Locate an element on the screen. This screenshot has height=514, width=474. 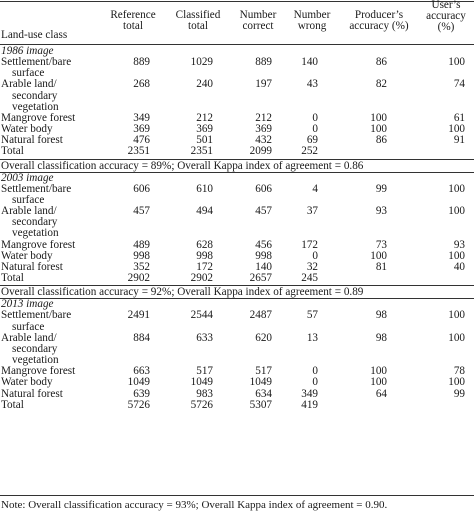
cell-cls: 517 is located at coordinates (204, 371).